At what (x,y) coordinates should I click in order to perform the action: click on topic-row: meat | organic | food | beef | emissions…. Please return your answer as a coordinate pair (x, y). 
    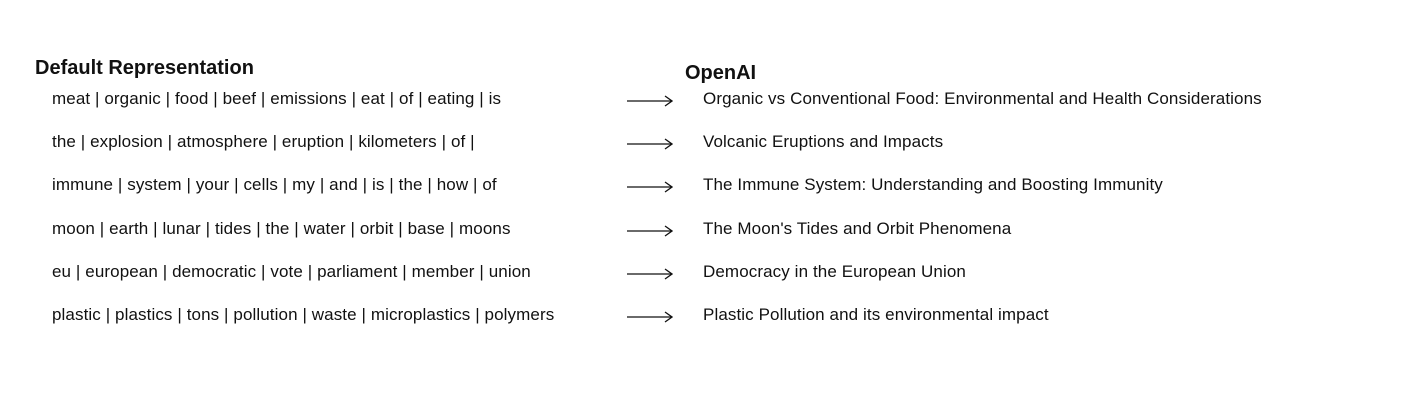
    Looking at the image, I should click on (703, 98).